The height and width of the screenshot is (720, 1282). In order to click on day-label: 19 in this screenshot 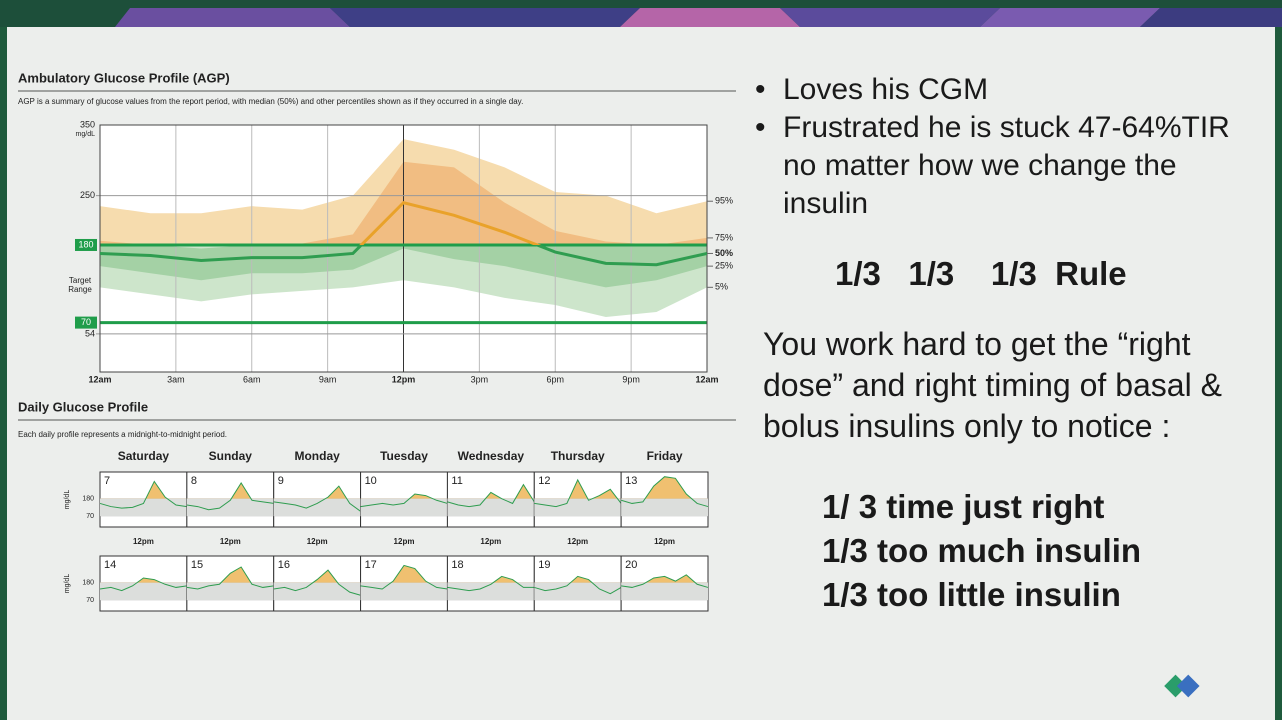, I will do `click(544, 565)`.